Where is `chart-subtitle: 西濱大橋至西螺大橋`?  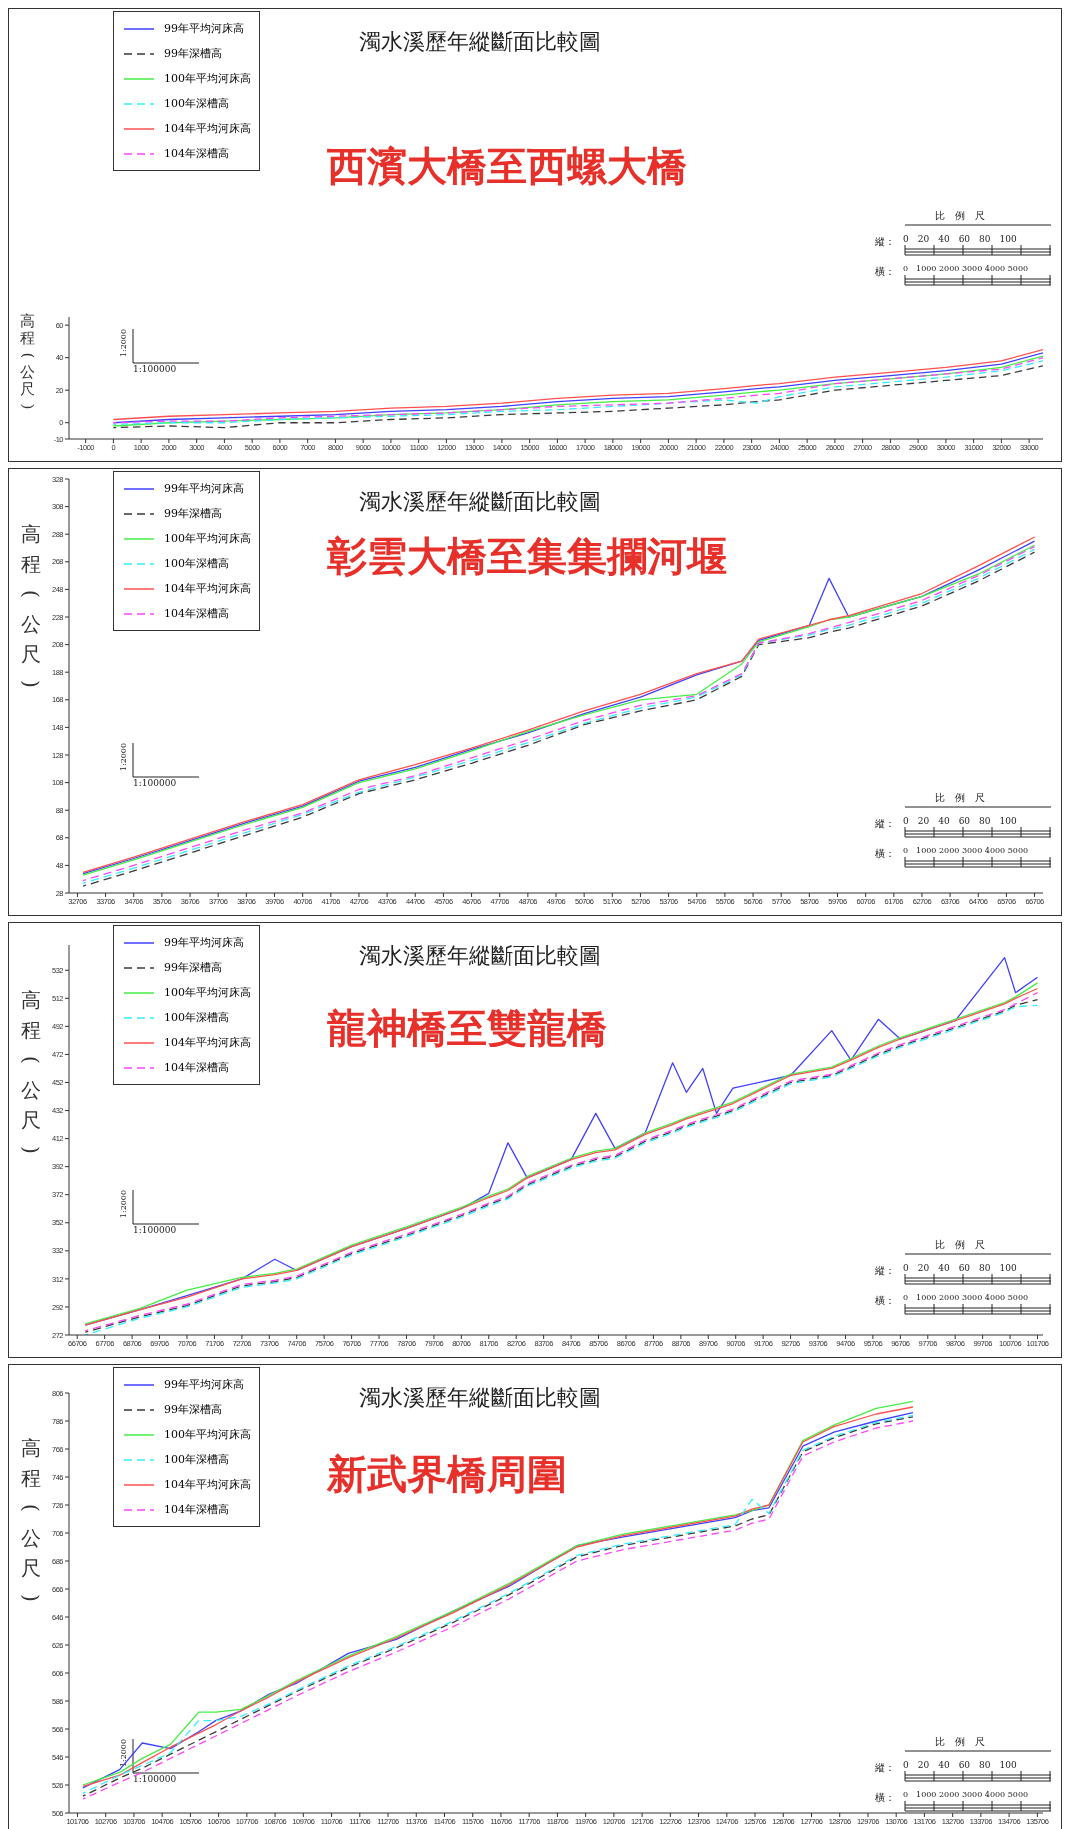
chart-subtitle: 西濱大橋至西螺大橋 is located at coordinates (507, 166).